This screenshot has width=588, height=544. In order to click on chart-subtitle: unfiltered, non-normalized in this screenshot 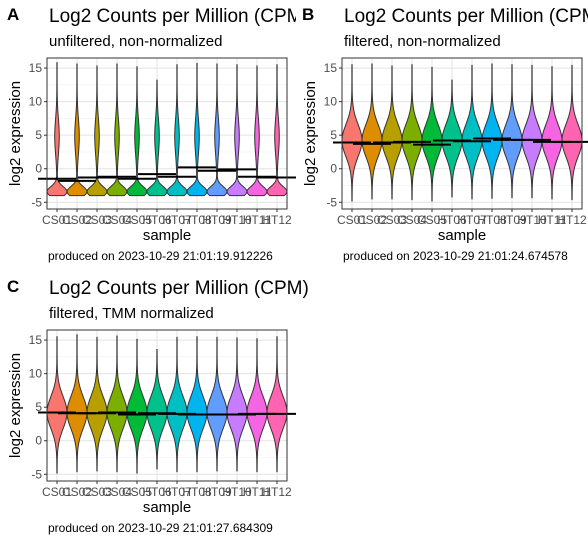, I will do `click(135, 41)`.